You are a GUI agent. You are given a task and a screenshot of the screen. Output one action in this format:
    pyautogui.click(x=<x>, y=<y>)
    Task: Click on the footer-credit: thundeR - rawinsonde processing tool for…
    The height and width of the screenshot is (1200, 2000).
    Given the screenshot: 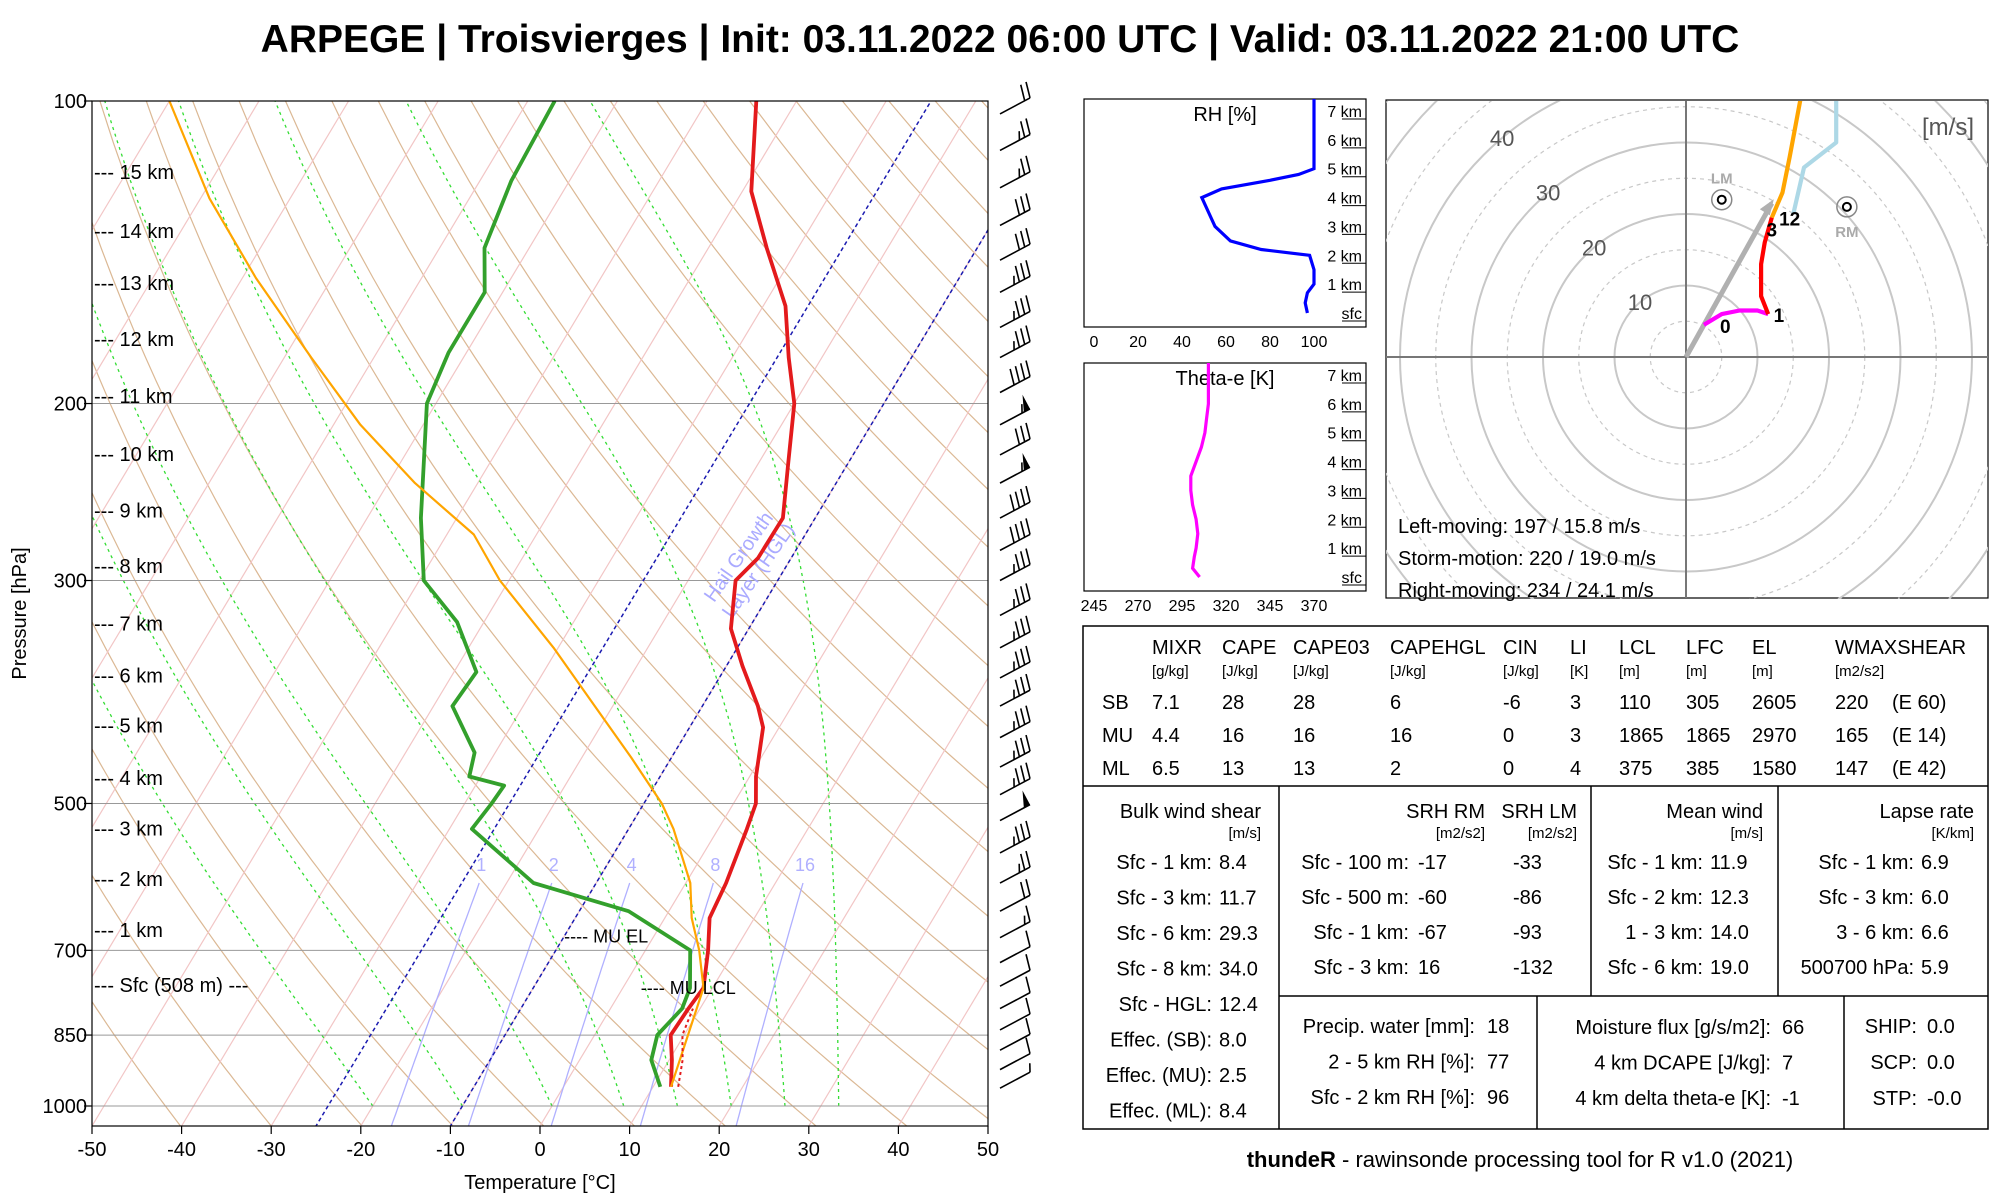 What is the action you would take?
    pyautogui.click(x=1520, y=1160)
    